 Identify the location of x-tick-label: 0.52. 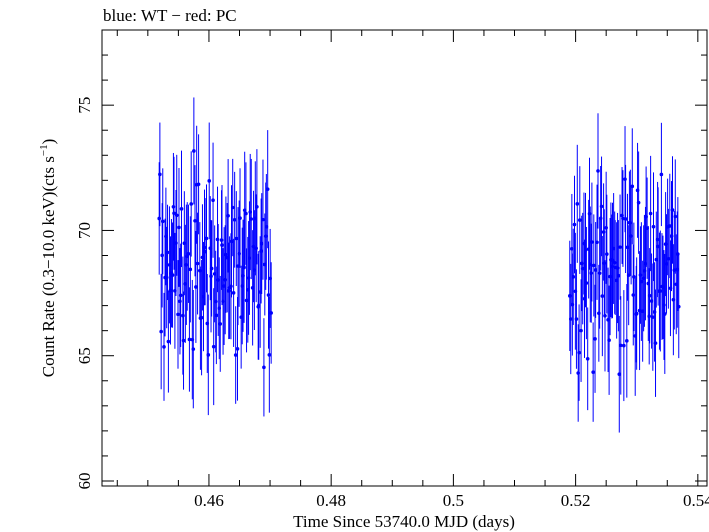
(576, 500).